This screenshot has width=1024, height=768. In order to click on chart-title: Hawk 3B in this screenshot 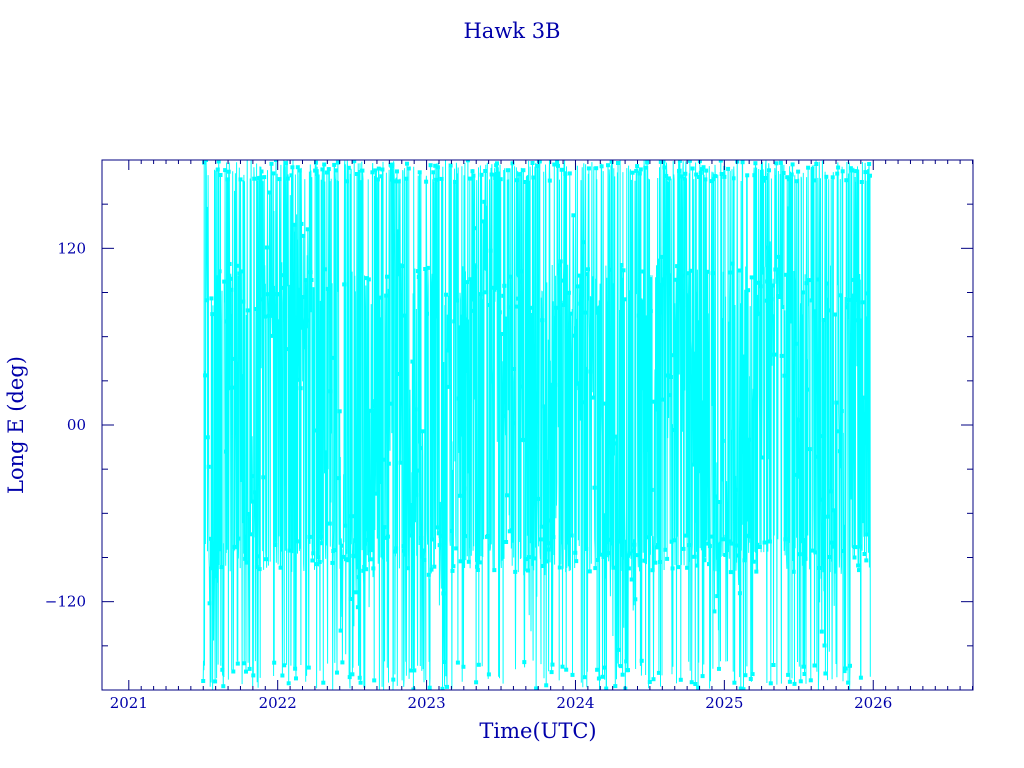, I will do `click(511, 31)`.